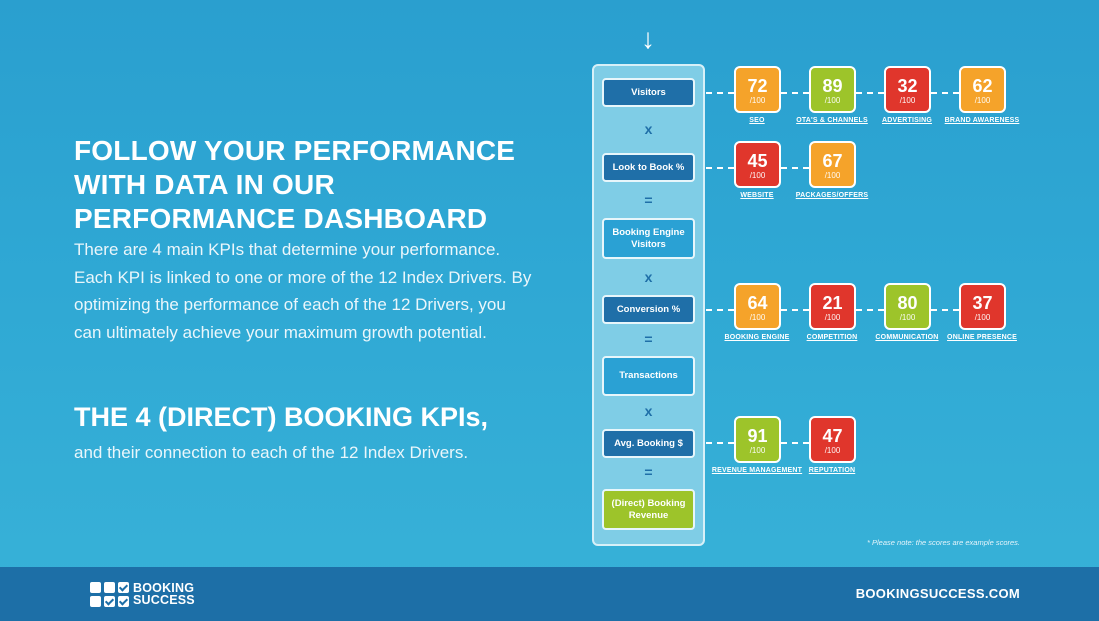  What do you see at coordinates (281, 417) in the screenshot?
I see `kpi-section-title: THE 4 (DIRECT) BOOKING KPIs,` at bounding box center [281, 417].